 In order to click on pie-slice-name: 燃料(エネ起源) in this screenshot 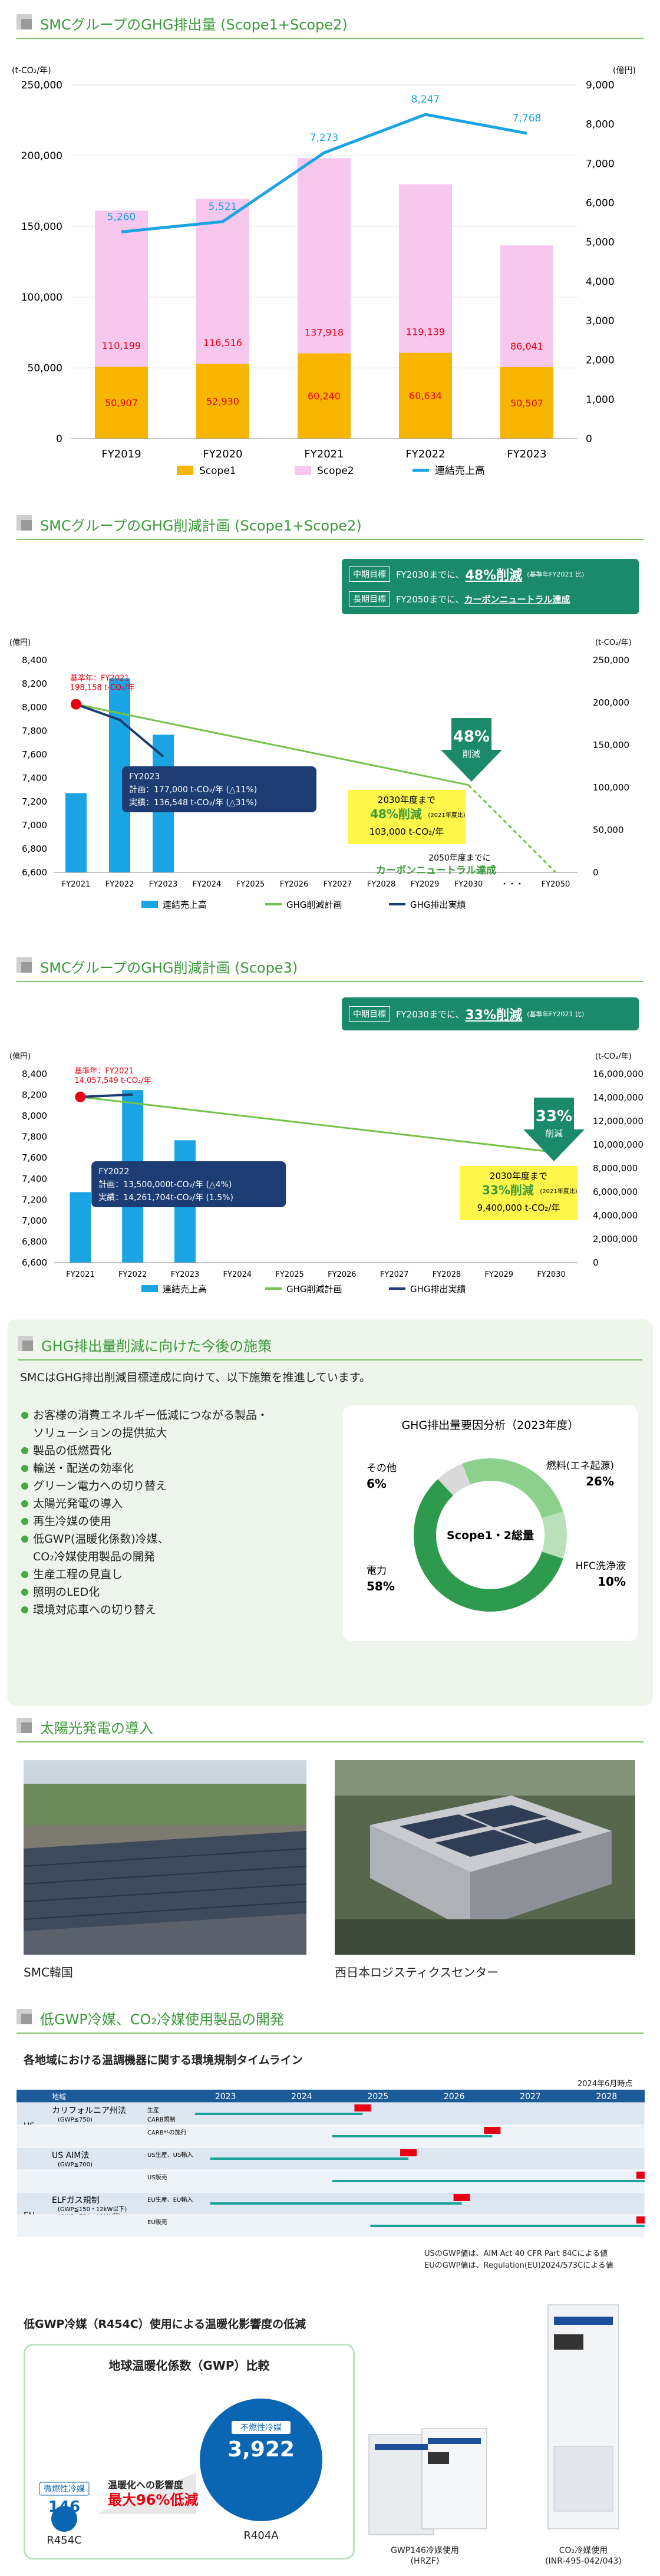, I will do `click(580, 1466)`.